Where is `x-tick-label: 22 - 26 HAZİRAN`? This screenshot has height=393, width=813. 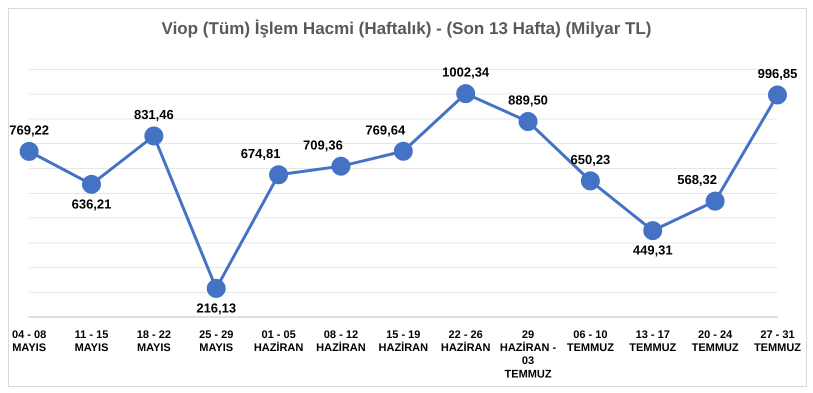 x-tick-label: 22 - 26 HAZİRAN is located at coordinates (465, 341).